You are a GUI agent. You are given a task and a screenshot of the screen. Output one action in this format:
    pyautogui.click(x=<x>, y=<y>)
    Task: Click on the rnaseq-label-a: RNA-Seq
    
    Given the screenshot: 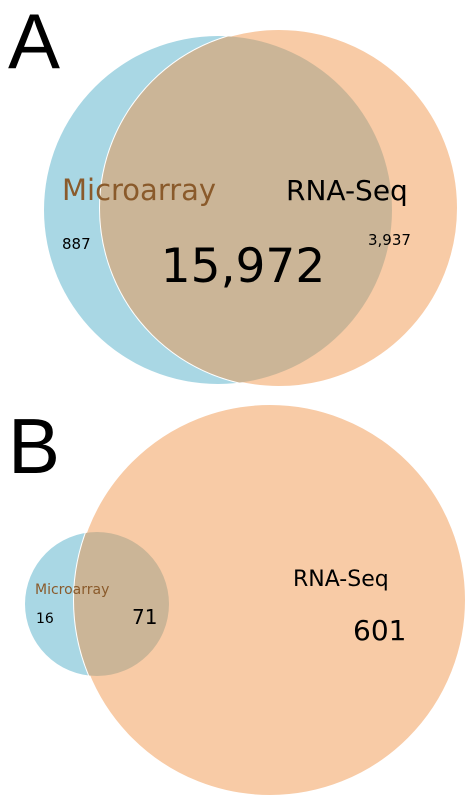 What is the action you would take?
    pyautogui.click(x=347, y=190)
    